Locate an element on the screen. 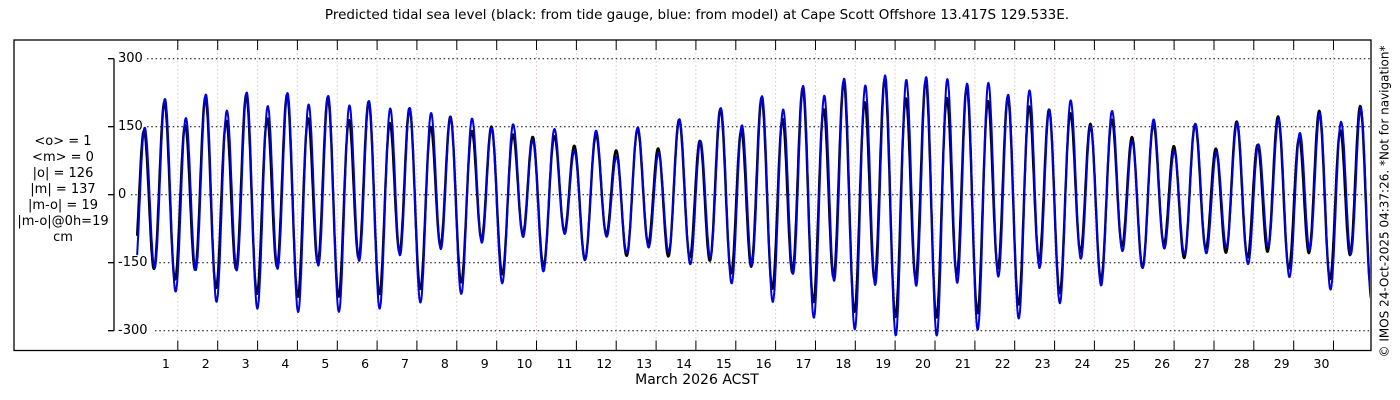  x-tick-label: 18 is located at coordinates (843, 363).